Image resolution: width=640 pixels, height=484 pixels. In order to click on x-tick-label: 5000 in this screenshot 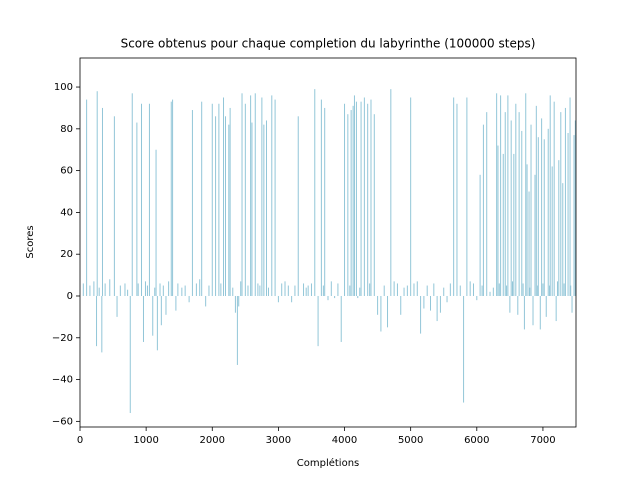, I will do `click(410, 440)`.